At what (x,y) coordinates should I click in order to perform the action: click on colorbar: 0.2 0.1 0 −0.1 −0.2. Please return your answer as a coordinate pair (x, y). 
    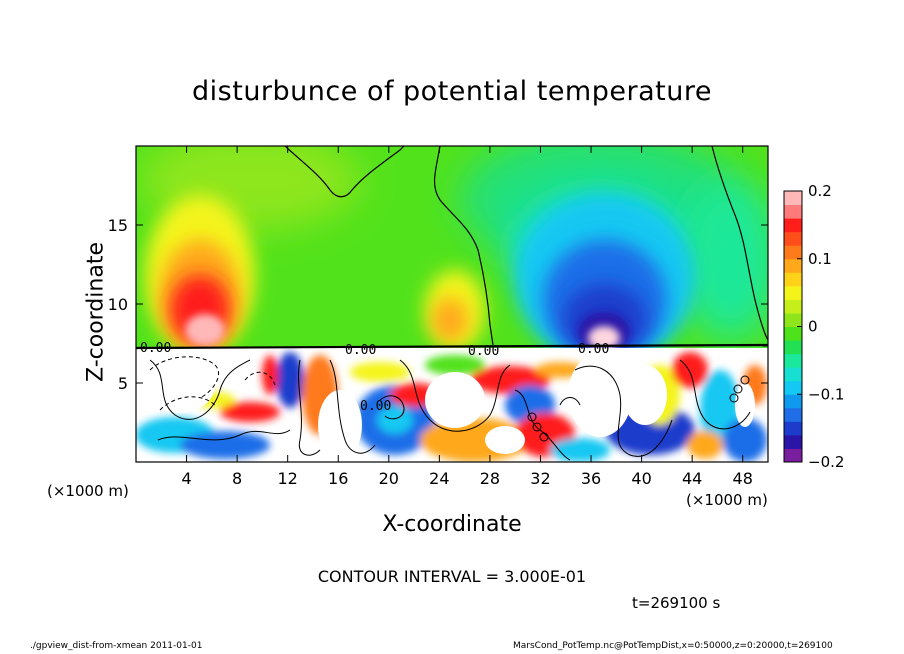
    Looking at the image, I should click on (813, 326).